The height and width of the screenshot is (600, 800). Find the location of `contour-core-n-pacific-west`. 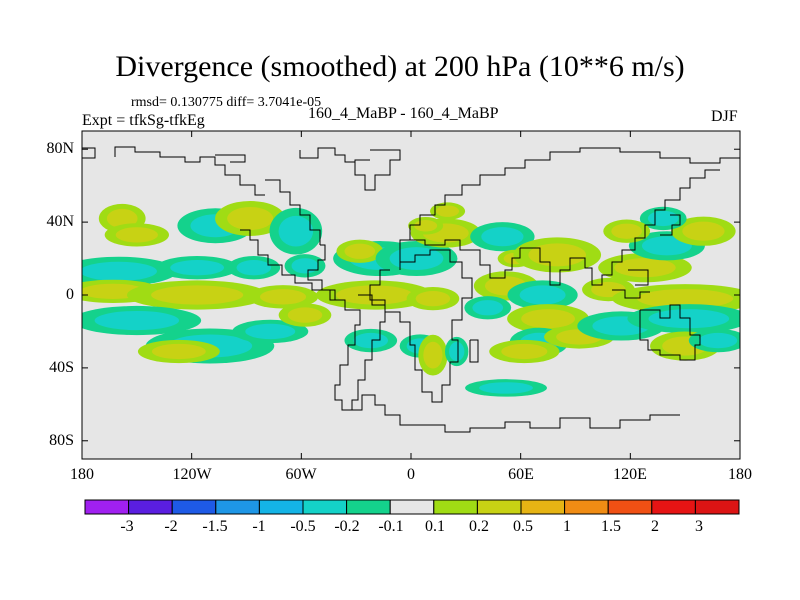

contour-core-n-pacific-west is located at coordinates (122, 218).